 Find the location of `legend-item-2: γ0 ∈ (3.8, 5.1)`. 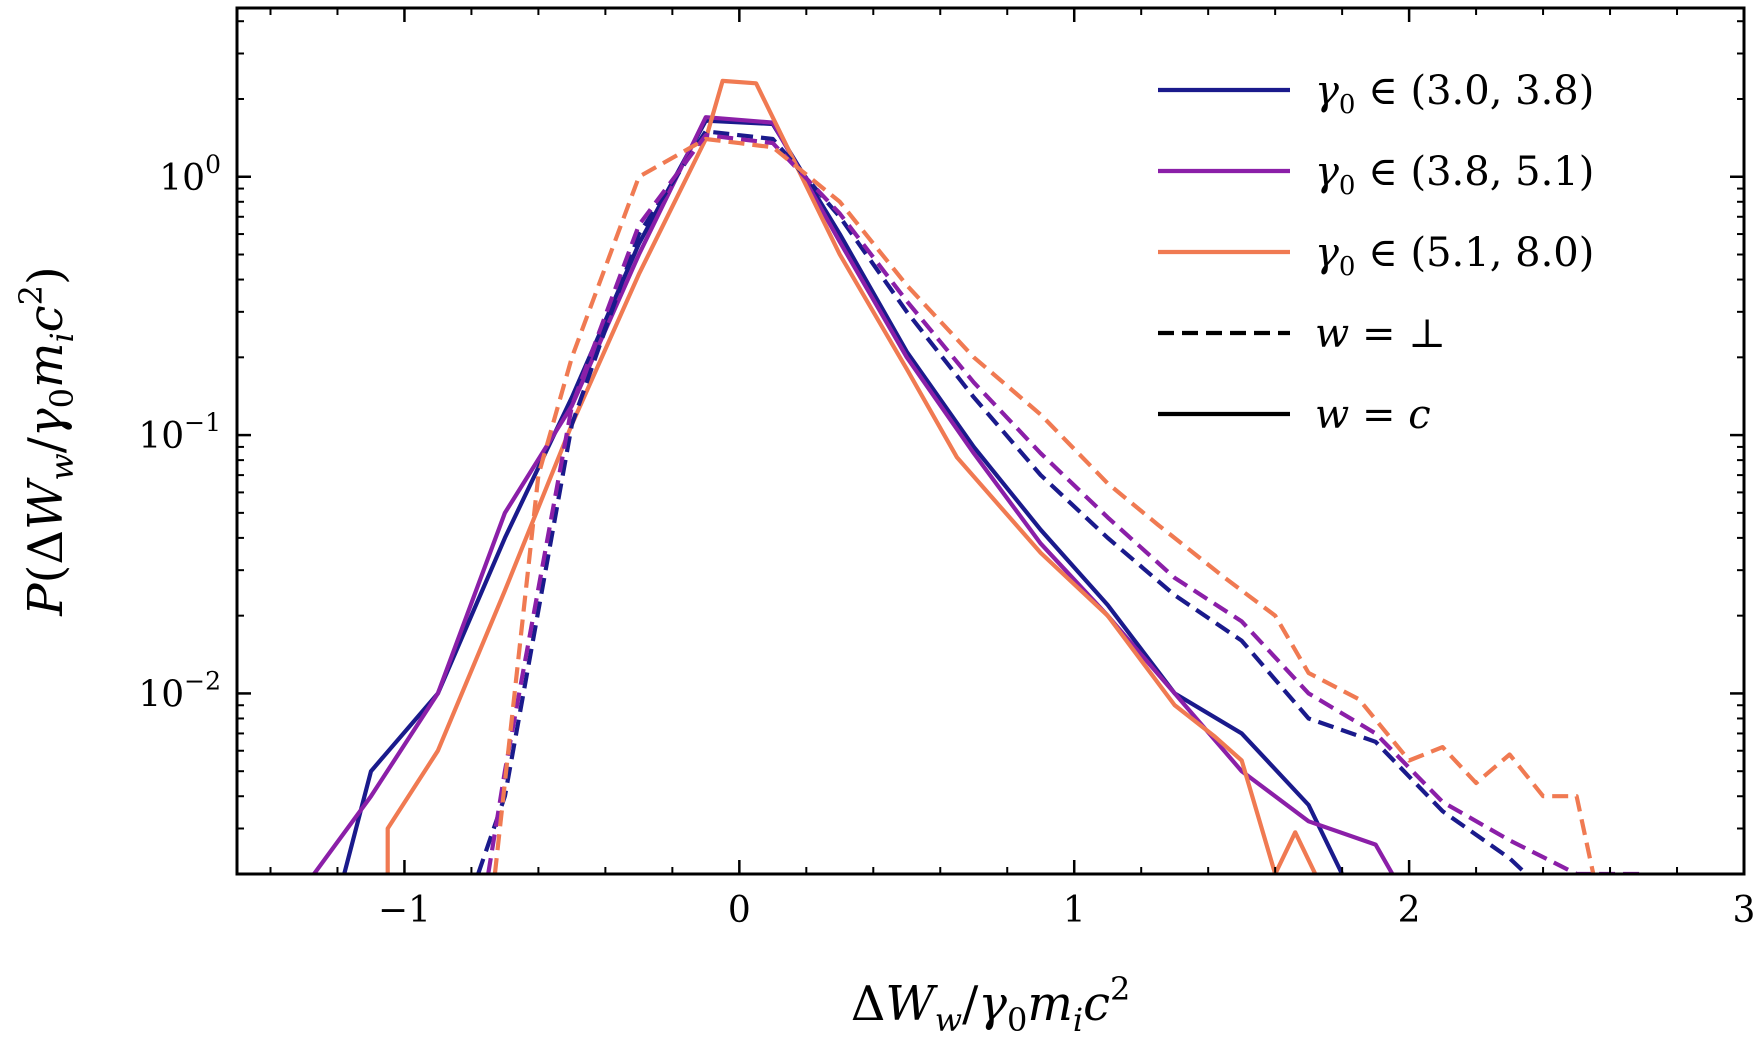

legend-item-2: γ0 ∈ (3.8, 5.1) is located at coordinates (1376, 175).